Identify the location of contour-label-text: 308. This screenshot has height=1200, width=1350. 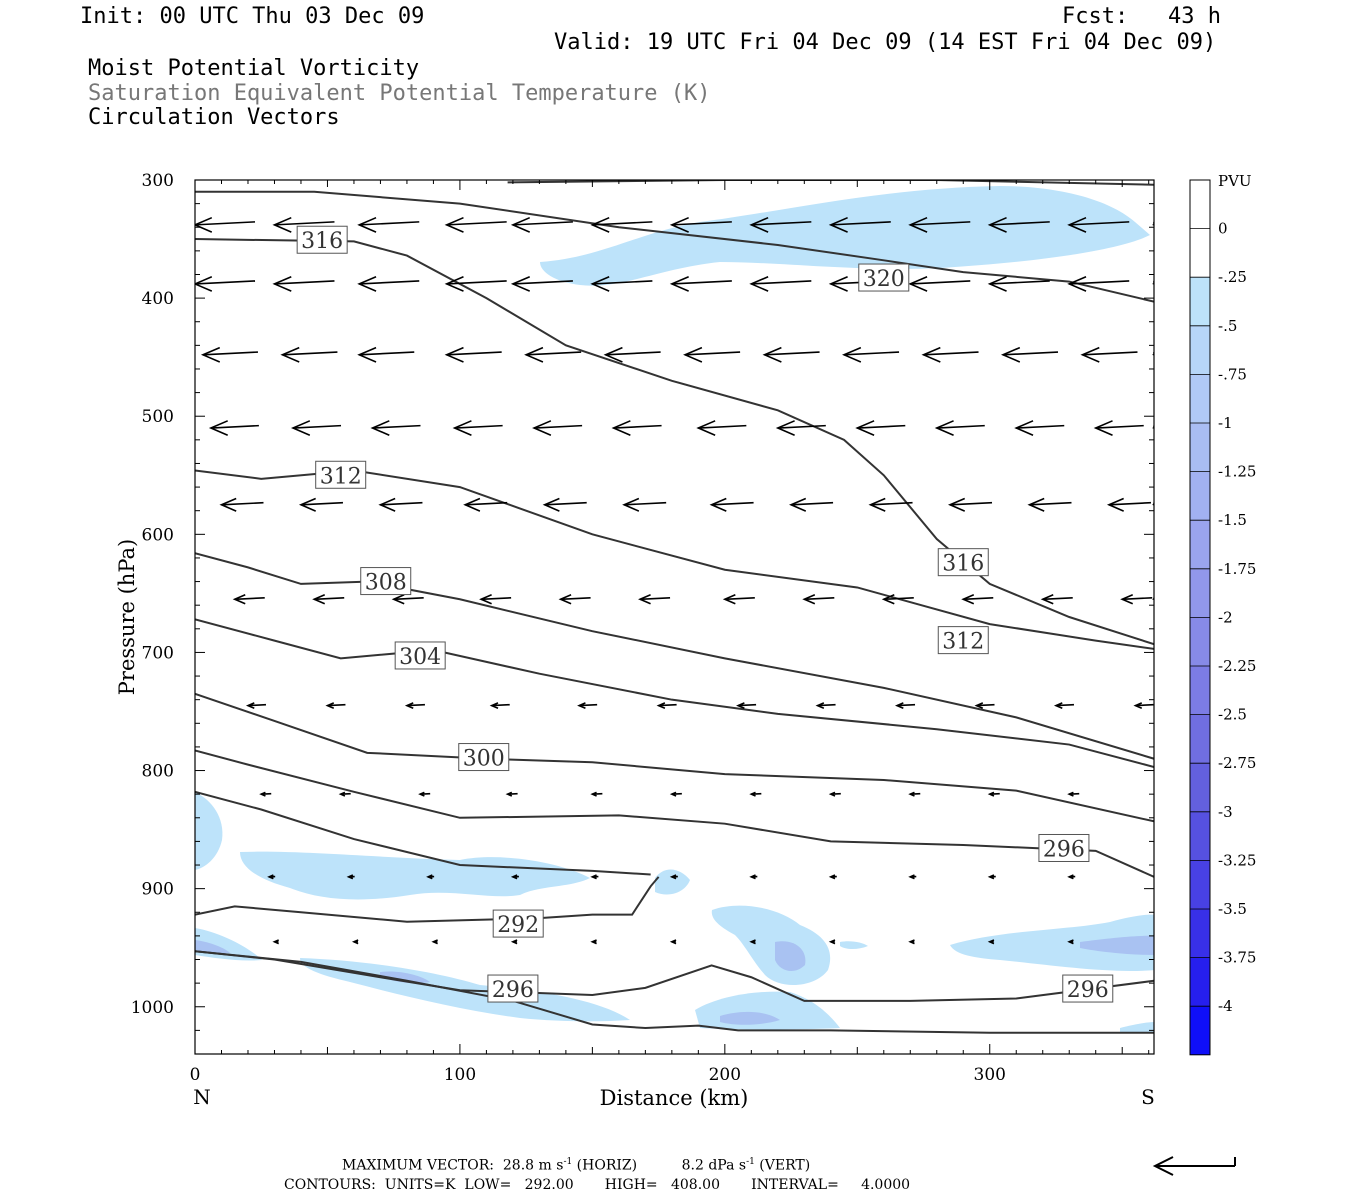
(386, 583).